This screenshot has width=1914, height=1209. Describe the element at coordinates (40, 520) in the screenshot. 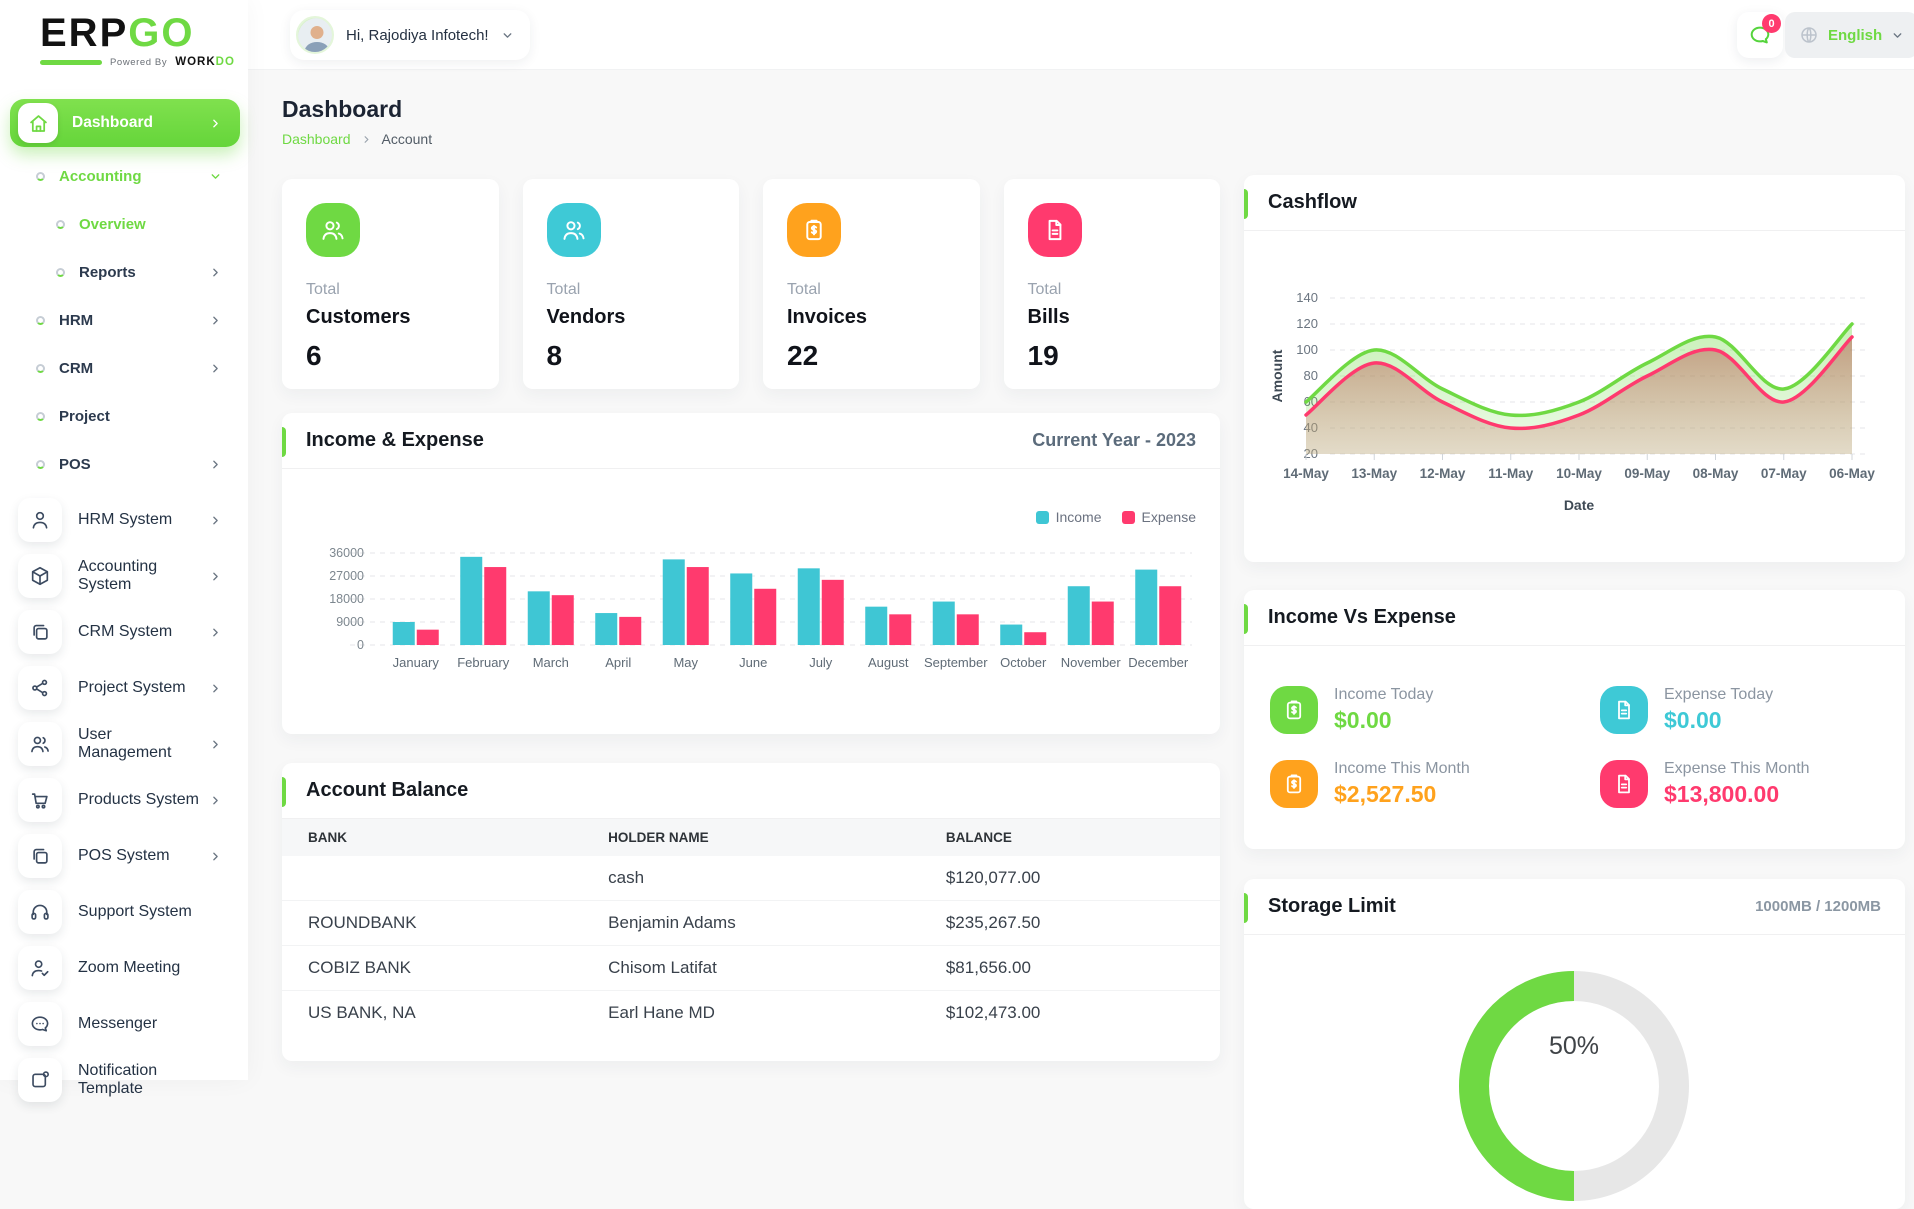

I see `user-icon` at that location.